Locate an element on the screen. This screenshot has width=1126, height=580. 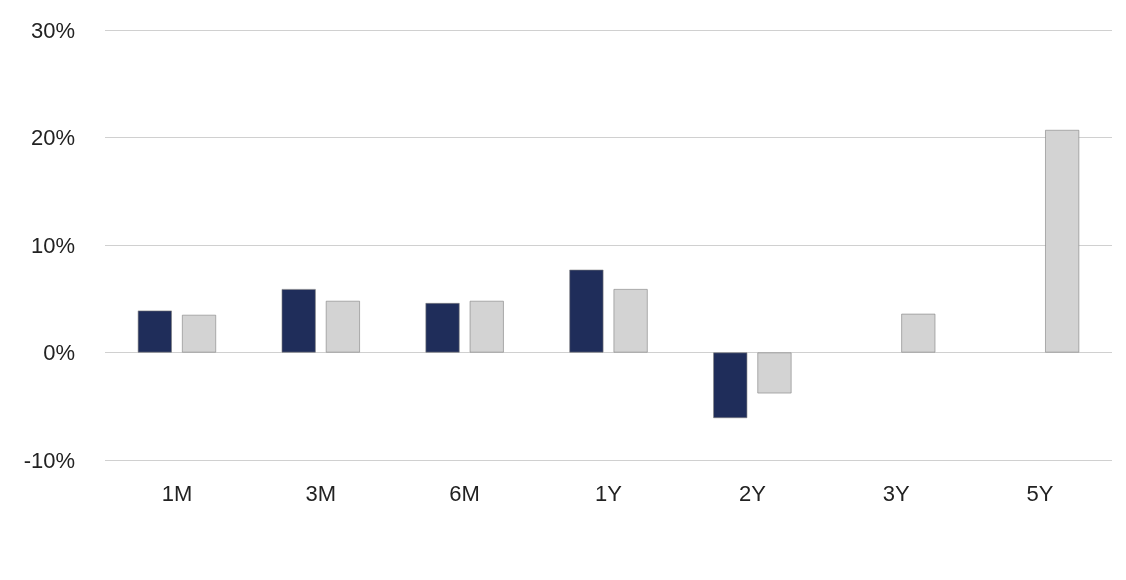
x-tick-label: 2Y is located at coordinates (752, 493).